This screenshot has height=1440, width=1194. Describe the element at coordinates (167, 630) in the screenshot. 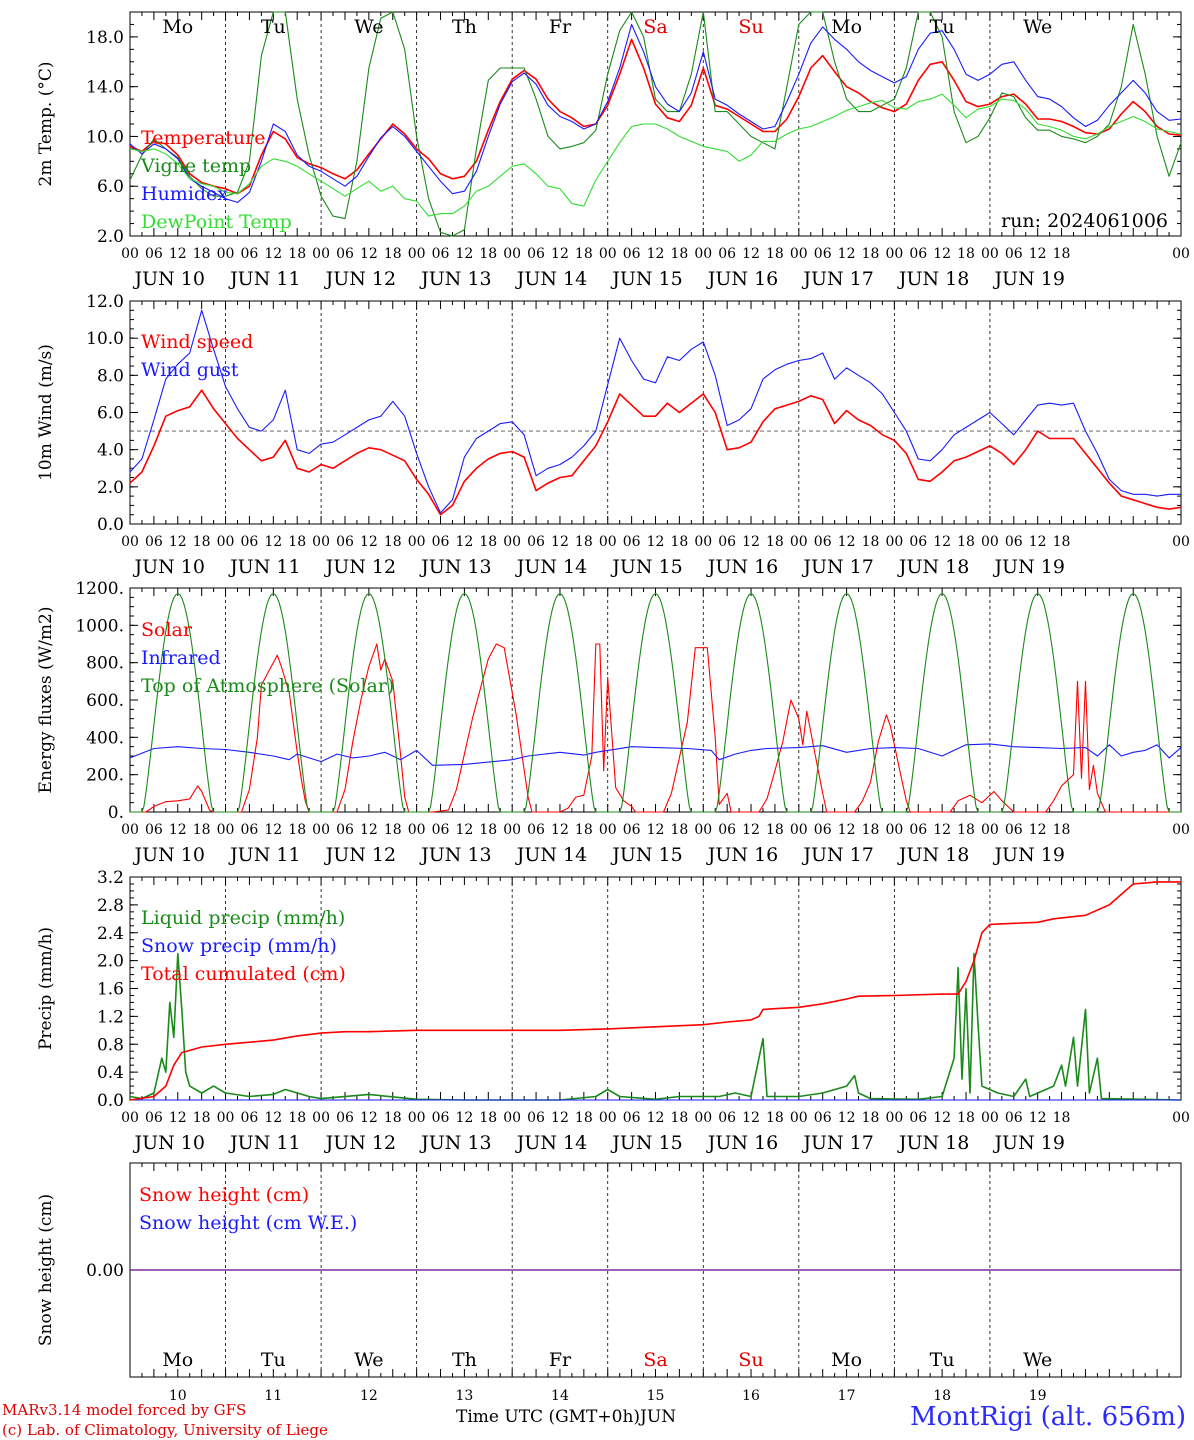

I see `legend-entry: Solar` at that location.